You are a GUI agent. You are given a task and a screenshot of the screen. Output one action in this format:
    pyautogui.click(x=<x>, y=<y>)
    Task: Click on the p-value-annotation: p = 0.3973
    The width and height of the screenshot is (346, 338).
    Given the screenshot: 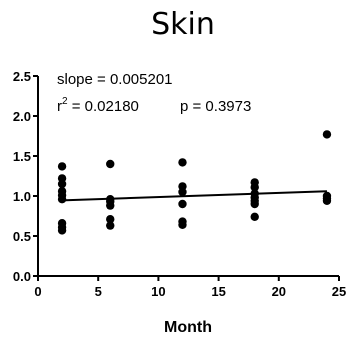 What is the action you would take?
    pyautogui.click(x=215, y=106)
    